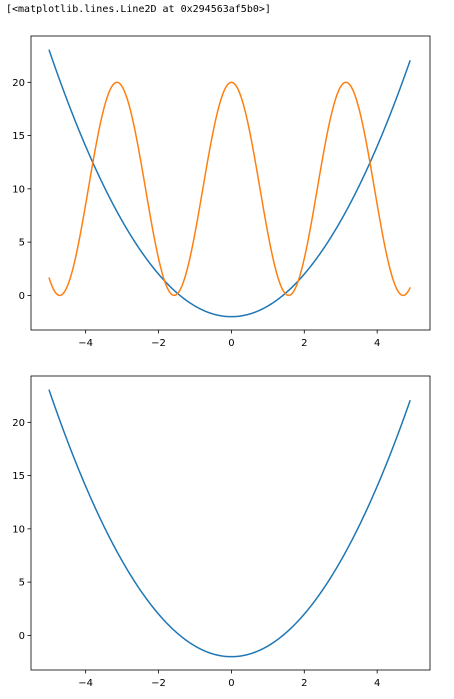 This screenshot has height=699, width=454. I want to click on y-ticks-top: 0 5 10 15 20, so click(21, 190).